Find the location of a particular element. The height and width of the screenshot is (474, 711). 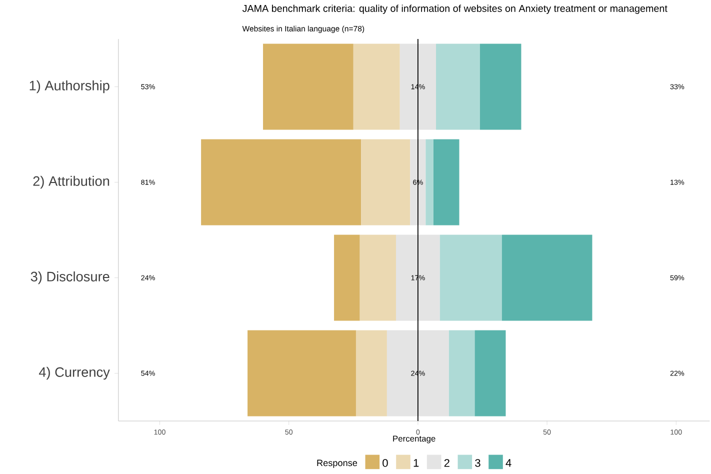

y-tick-label: 2) Attribution is located at coordinates (71, 182).